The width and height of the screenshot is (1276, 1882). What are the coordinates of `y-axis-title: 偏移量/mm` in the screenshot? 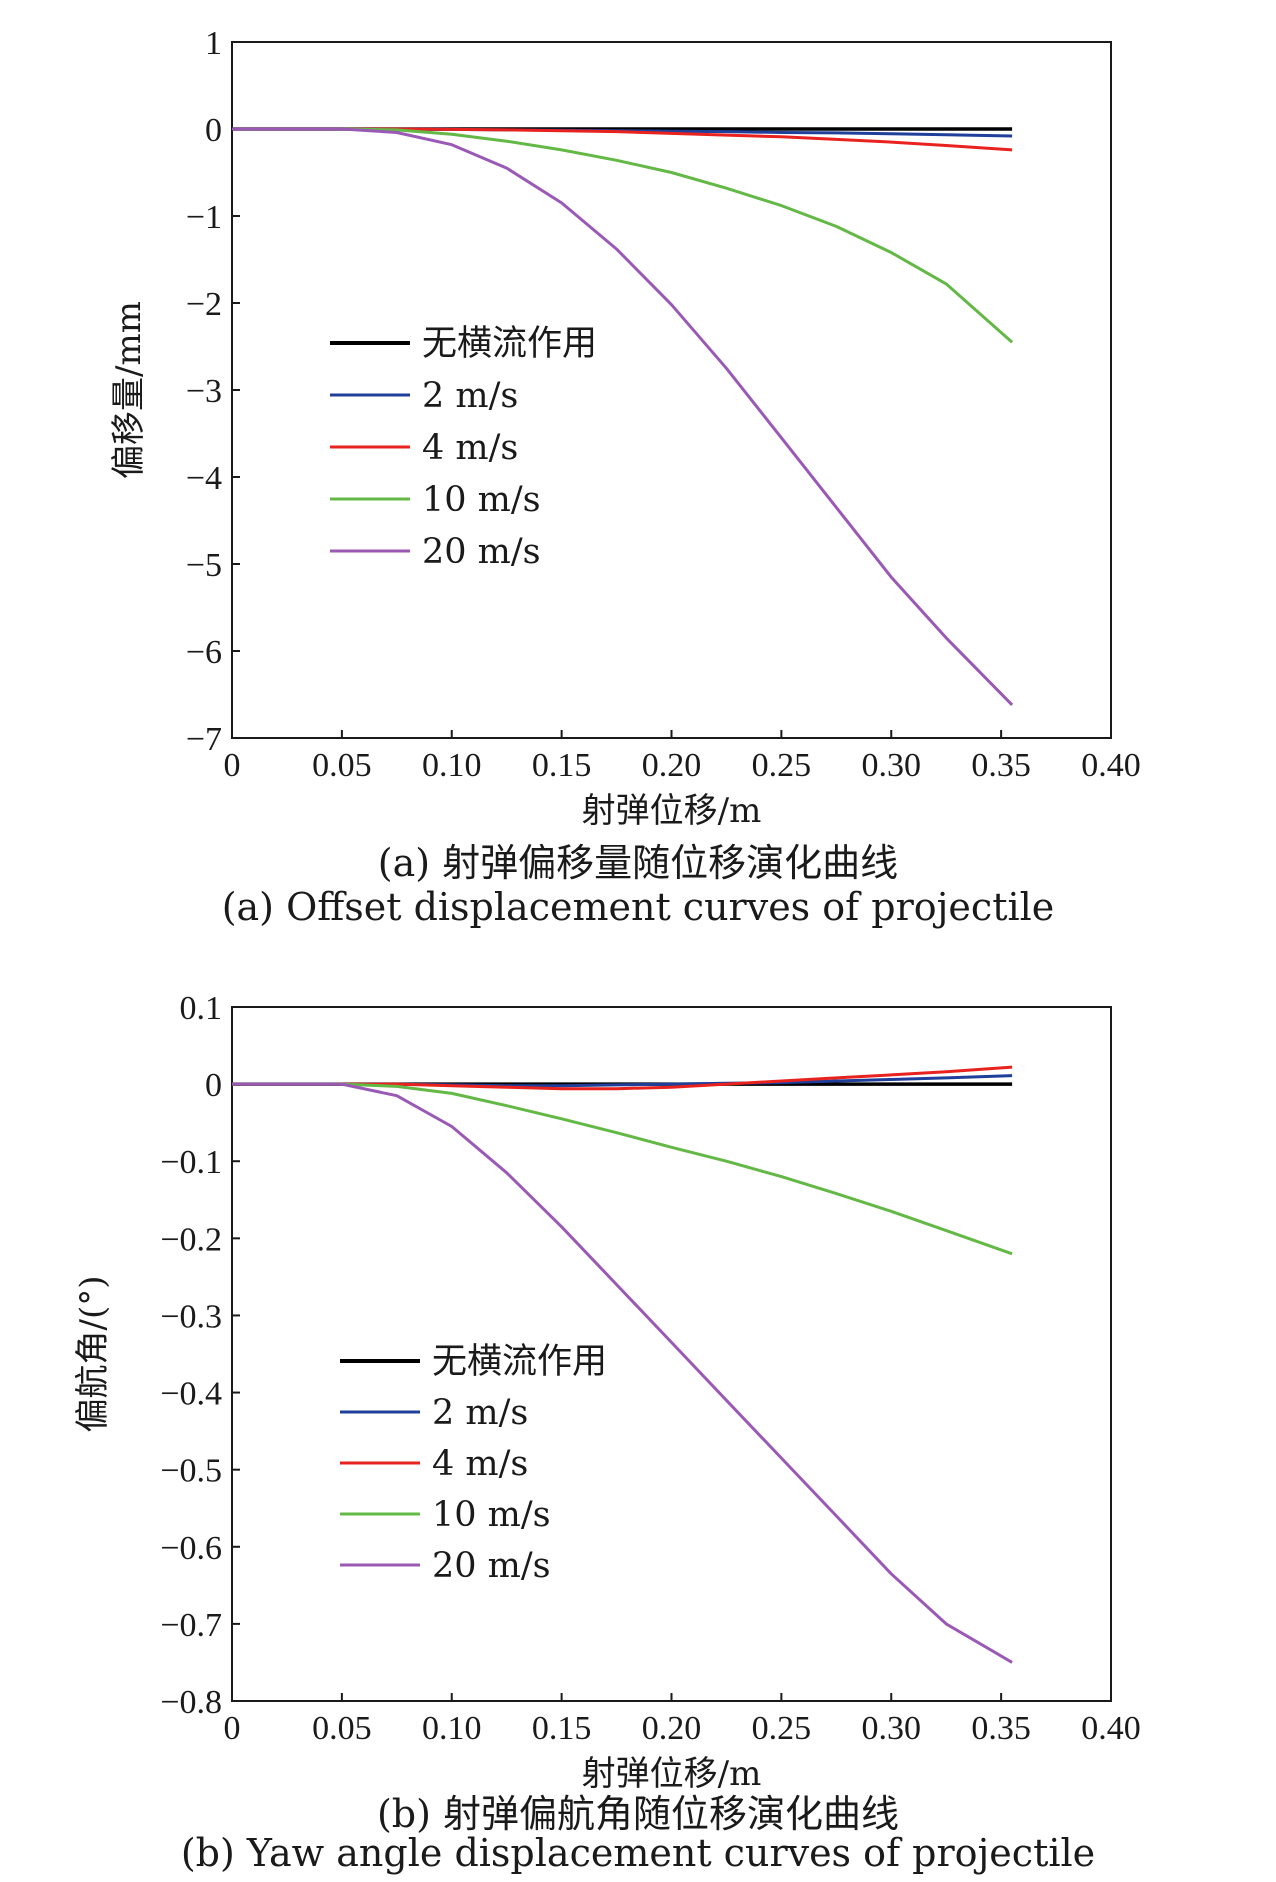 It's located at (129, 390).